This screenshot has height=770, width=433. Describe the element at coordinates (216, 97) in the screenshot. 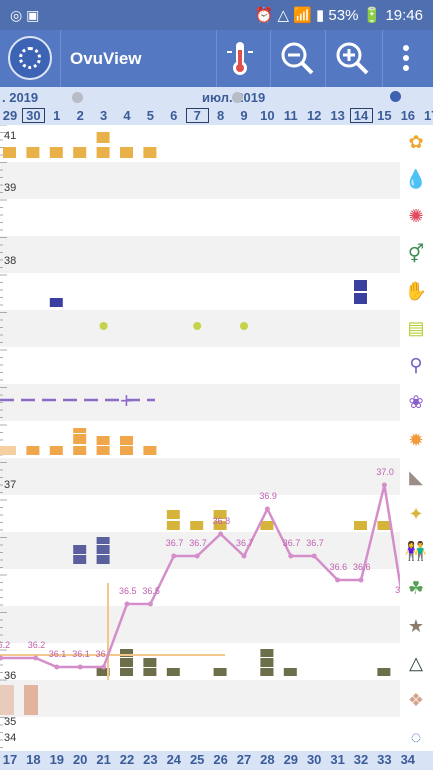

I see `month-header: . 2019 июл. 2019` at that location.